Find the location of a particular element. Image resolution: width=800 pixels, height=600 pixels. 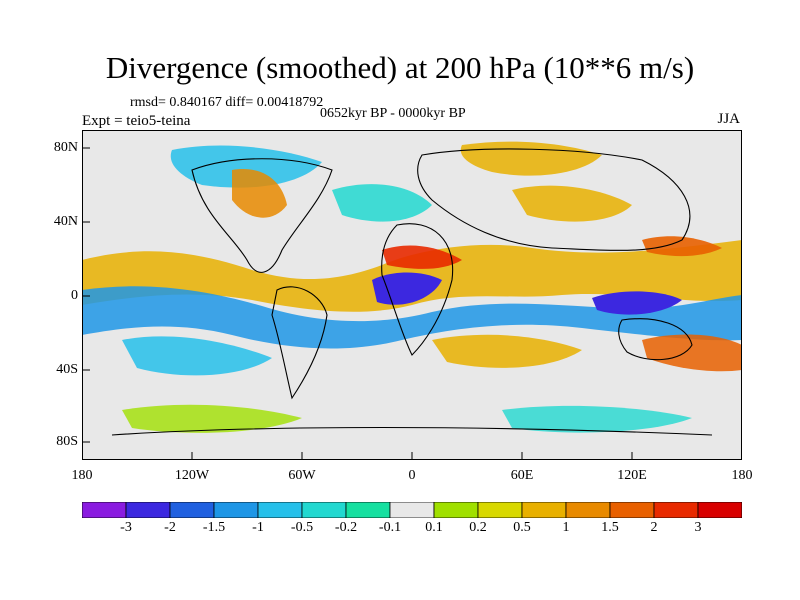

colorbar-tick-label: -0.2 is located at coordinates (346, 527).